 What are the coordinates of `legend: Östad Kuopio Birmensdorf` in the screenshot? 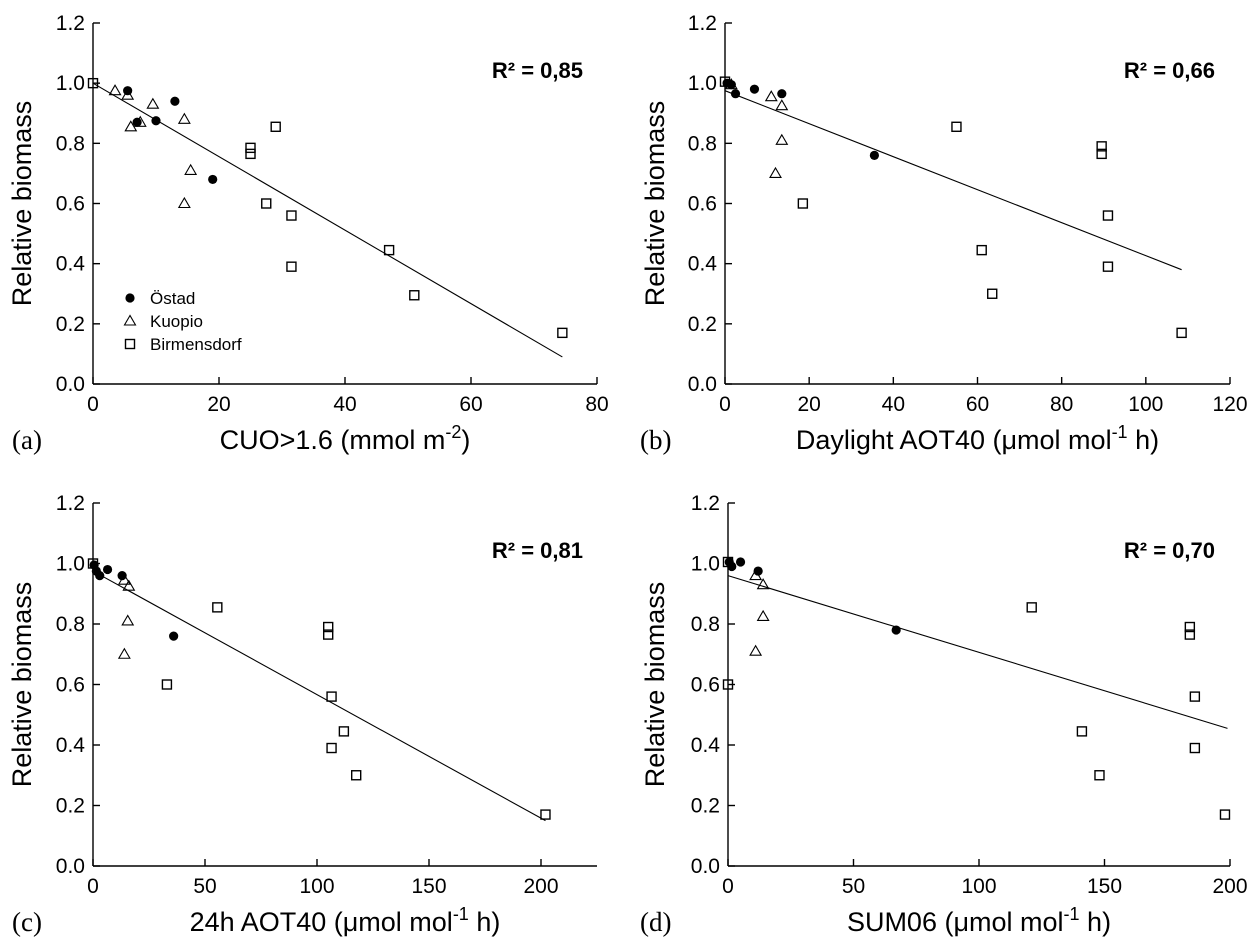 It's located at (182, 321).